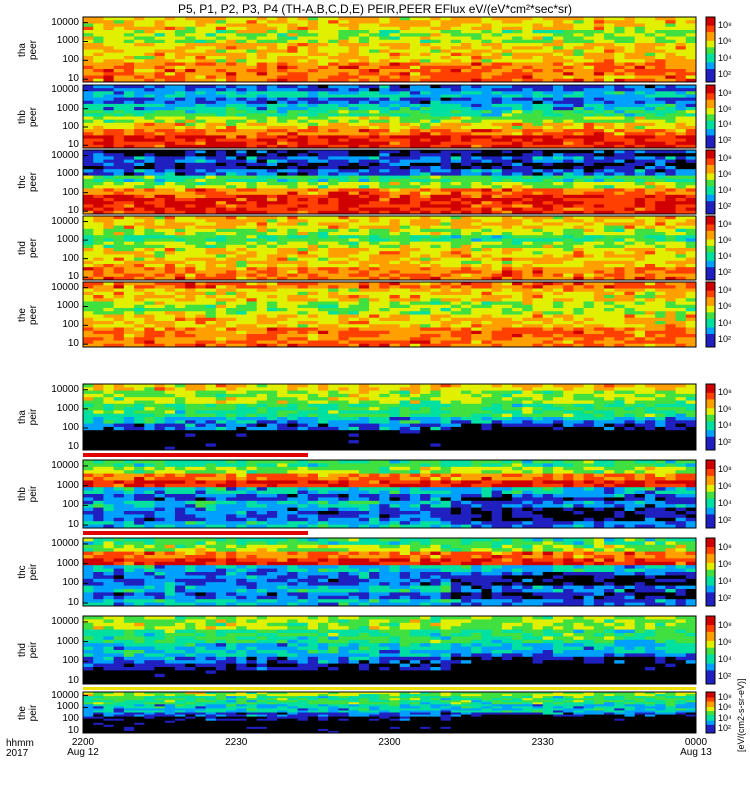 The image size is (750, 800). I want to click on x-tick-label: 2300, so click(389, 742).